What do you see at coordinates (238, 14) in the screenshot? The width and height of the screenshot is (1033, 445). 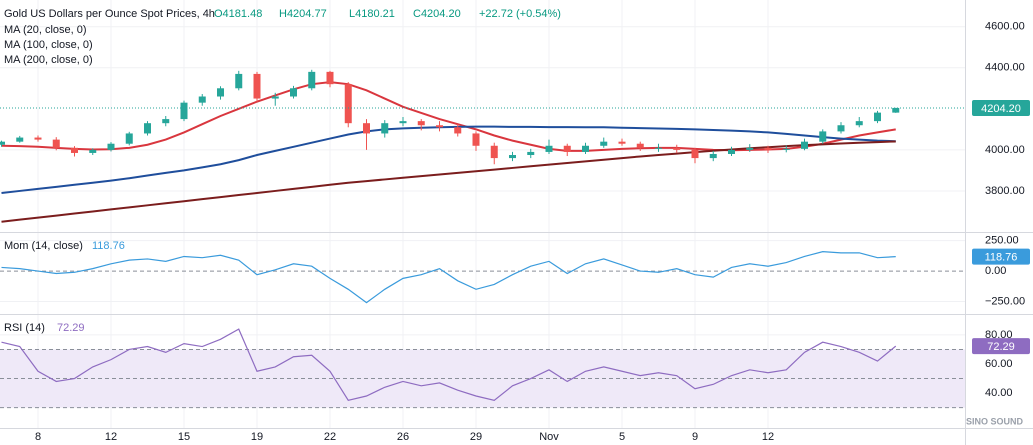 I see `ohlc-open: O4181.48` at bounding box center [238, 14].